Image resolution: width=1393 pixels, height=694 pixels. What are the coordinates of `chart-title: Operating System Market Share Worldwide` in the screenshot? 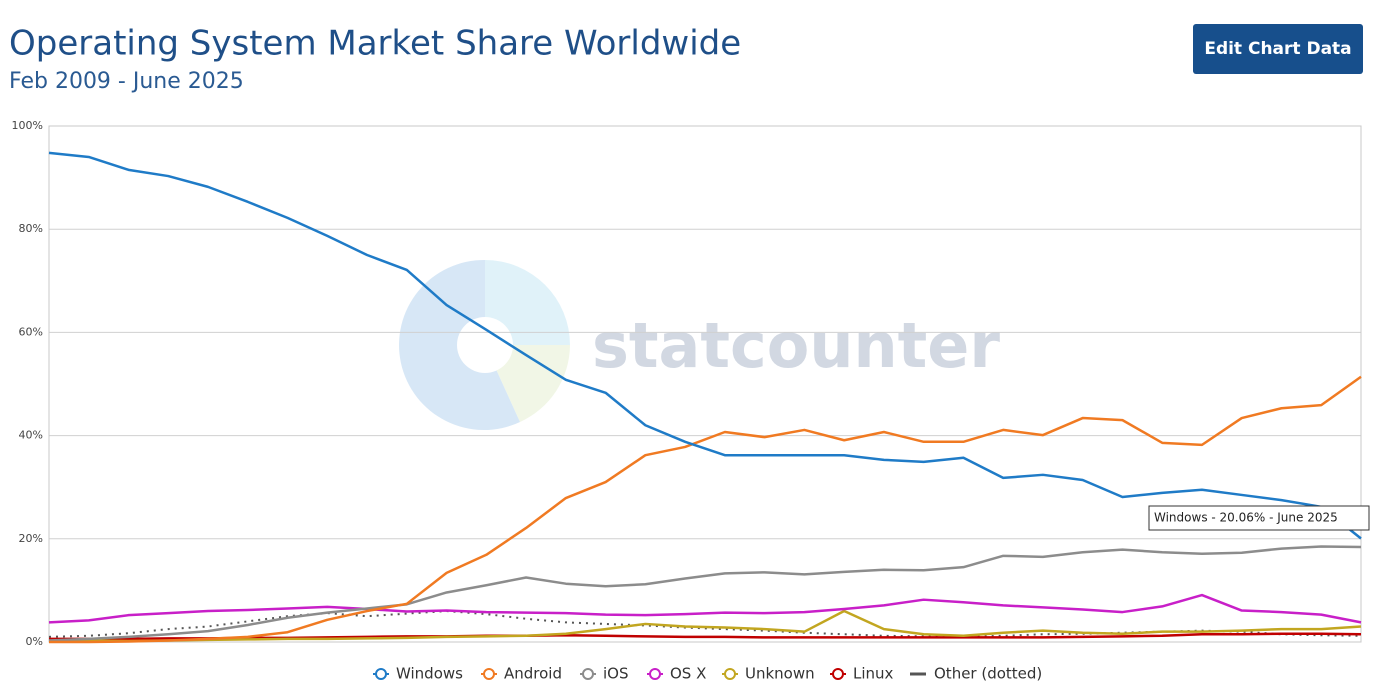 It's located at (375, 44).